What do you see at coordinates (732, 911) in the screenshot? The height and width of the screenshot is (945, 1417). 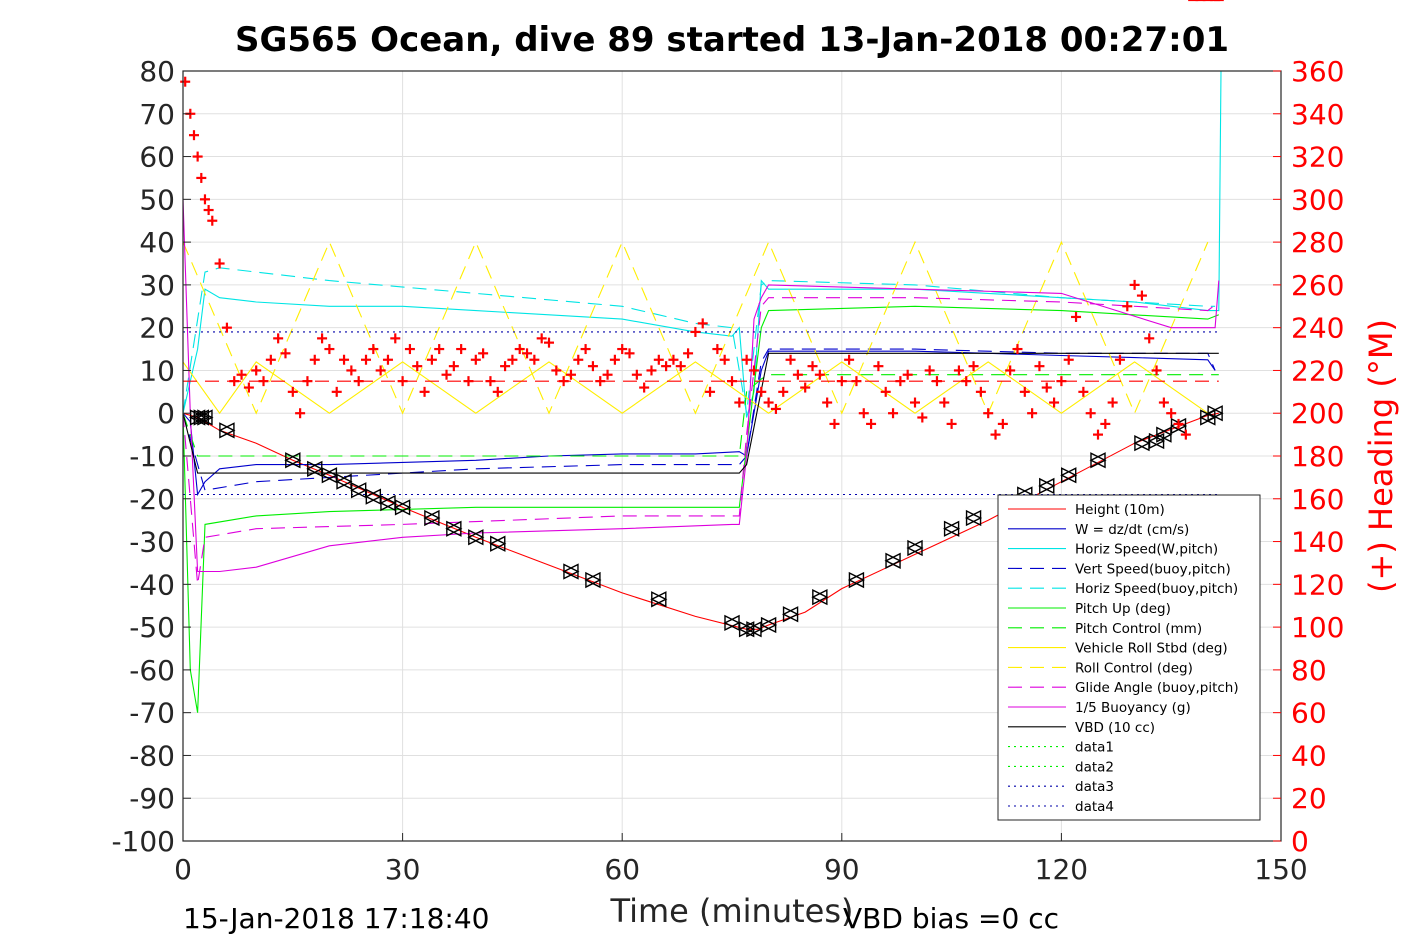 I see `x-axis-label: Time (minutes)` at bounding box center [732, 911].